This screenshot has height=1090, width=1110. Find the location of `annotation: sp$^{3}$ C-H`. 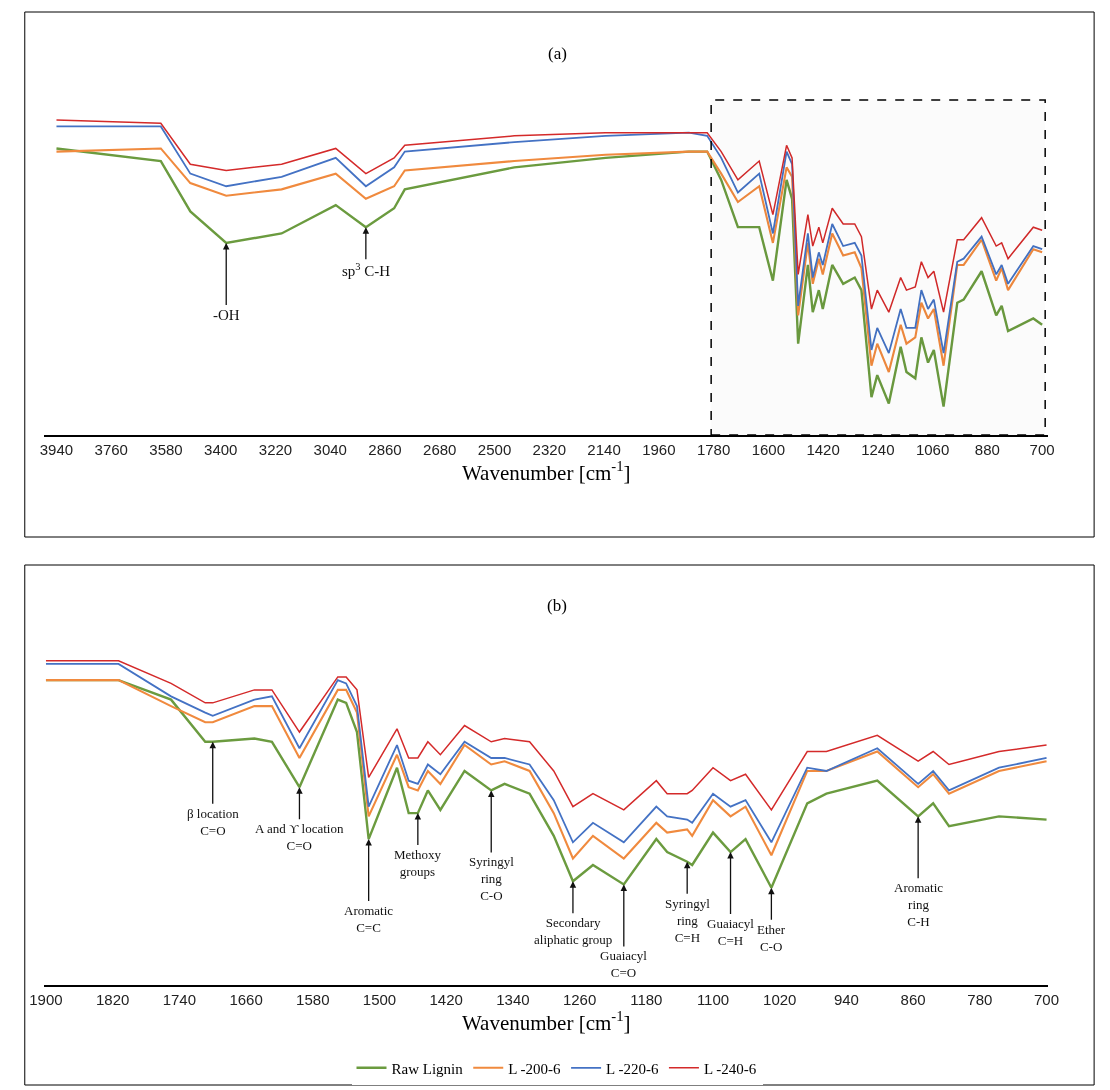

annotation: sp$^{3}$ C-H is located at coordinates (366, 270).